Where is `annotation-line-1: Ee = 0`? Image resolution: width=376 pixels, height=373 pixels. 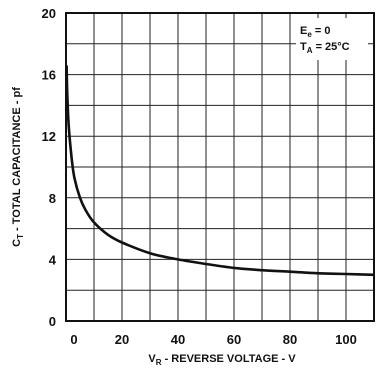
annotation-line-1: Ee = 0 is located at coordinates (315, 32).